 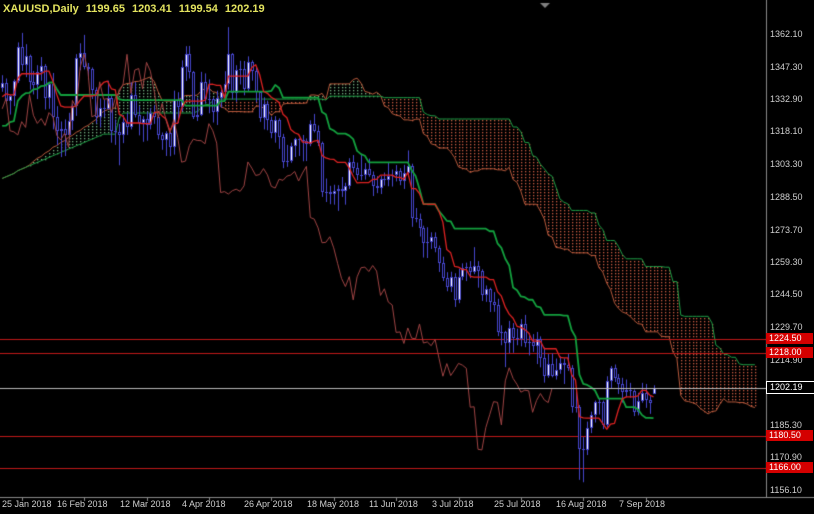 I want to click on date-tick-label: 4 Apr 2018, so click(x=204, y=504).